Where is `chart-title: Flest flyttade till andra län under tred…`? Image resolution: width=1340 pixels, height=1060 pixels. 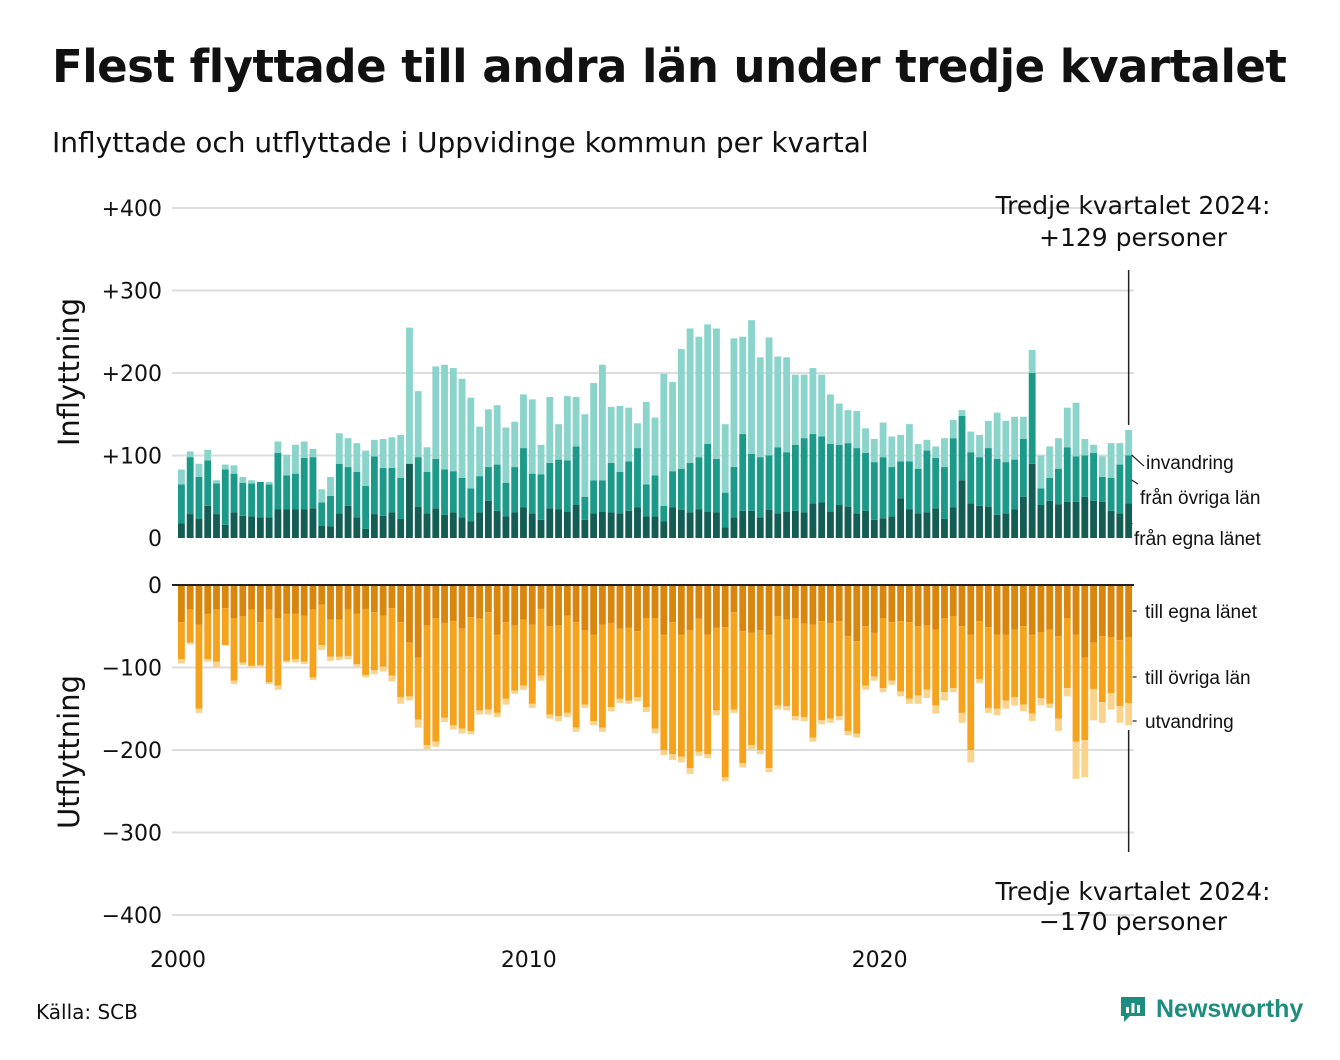 chart-title: Flest flyttade till andra län under tred… is located at coordinates (669, 66).